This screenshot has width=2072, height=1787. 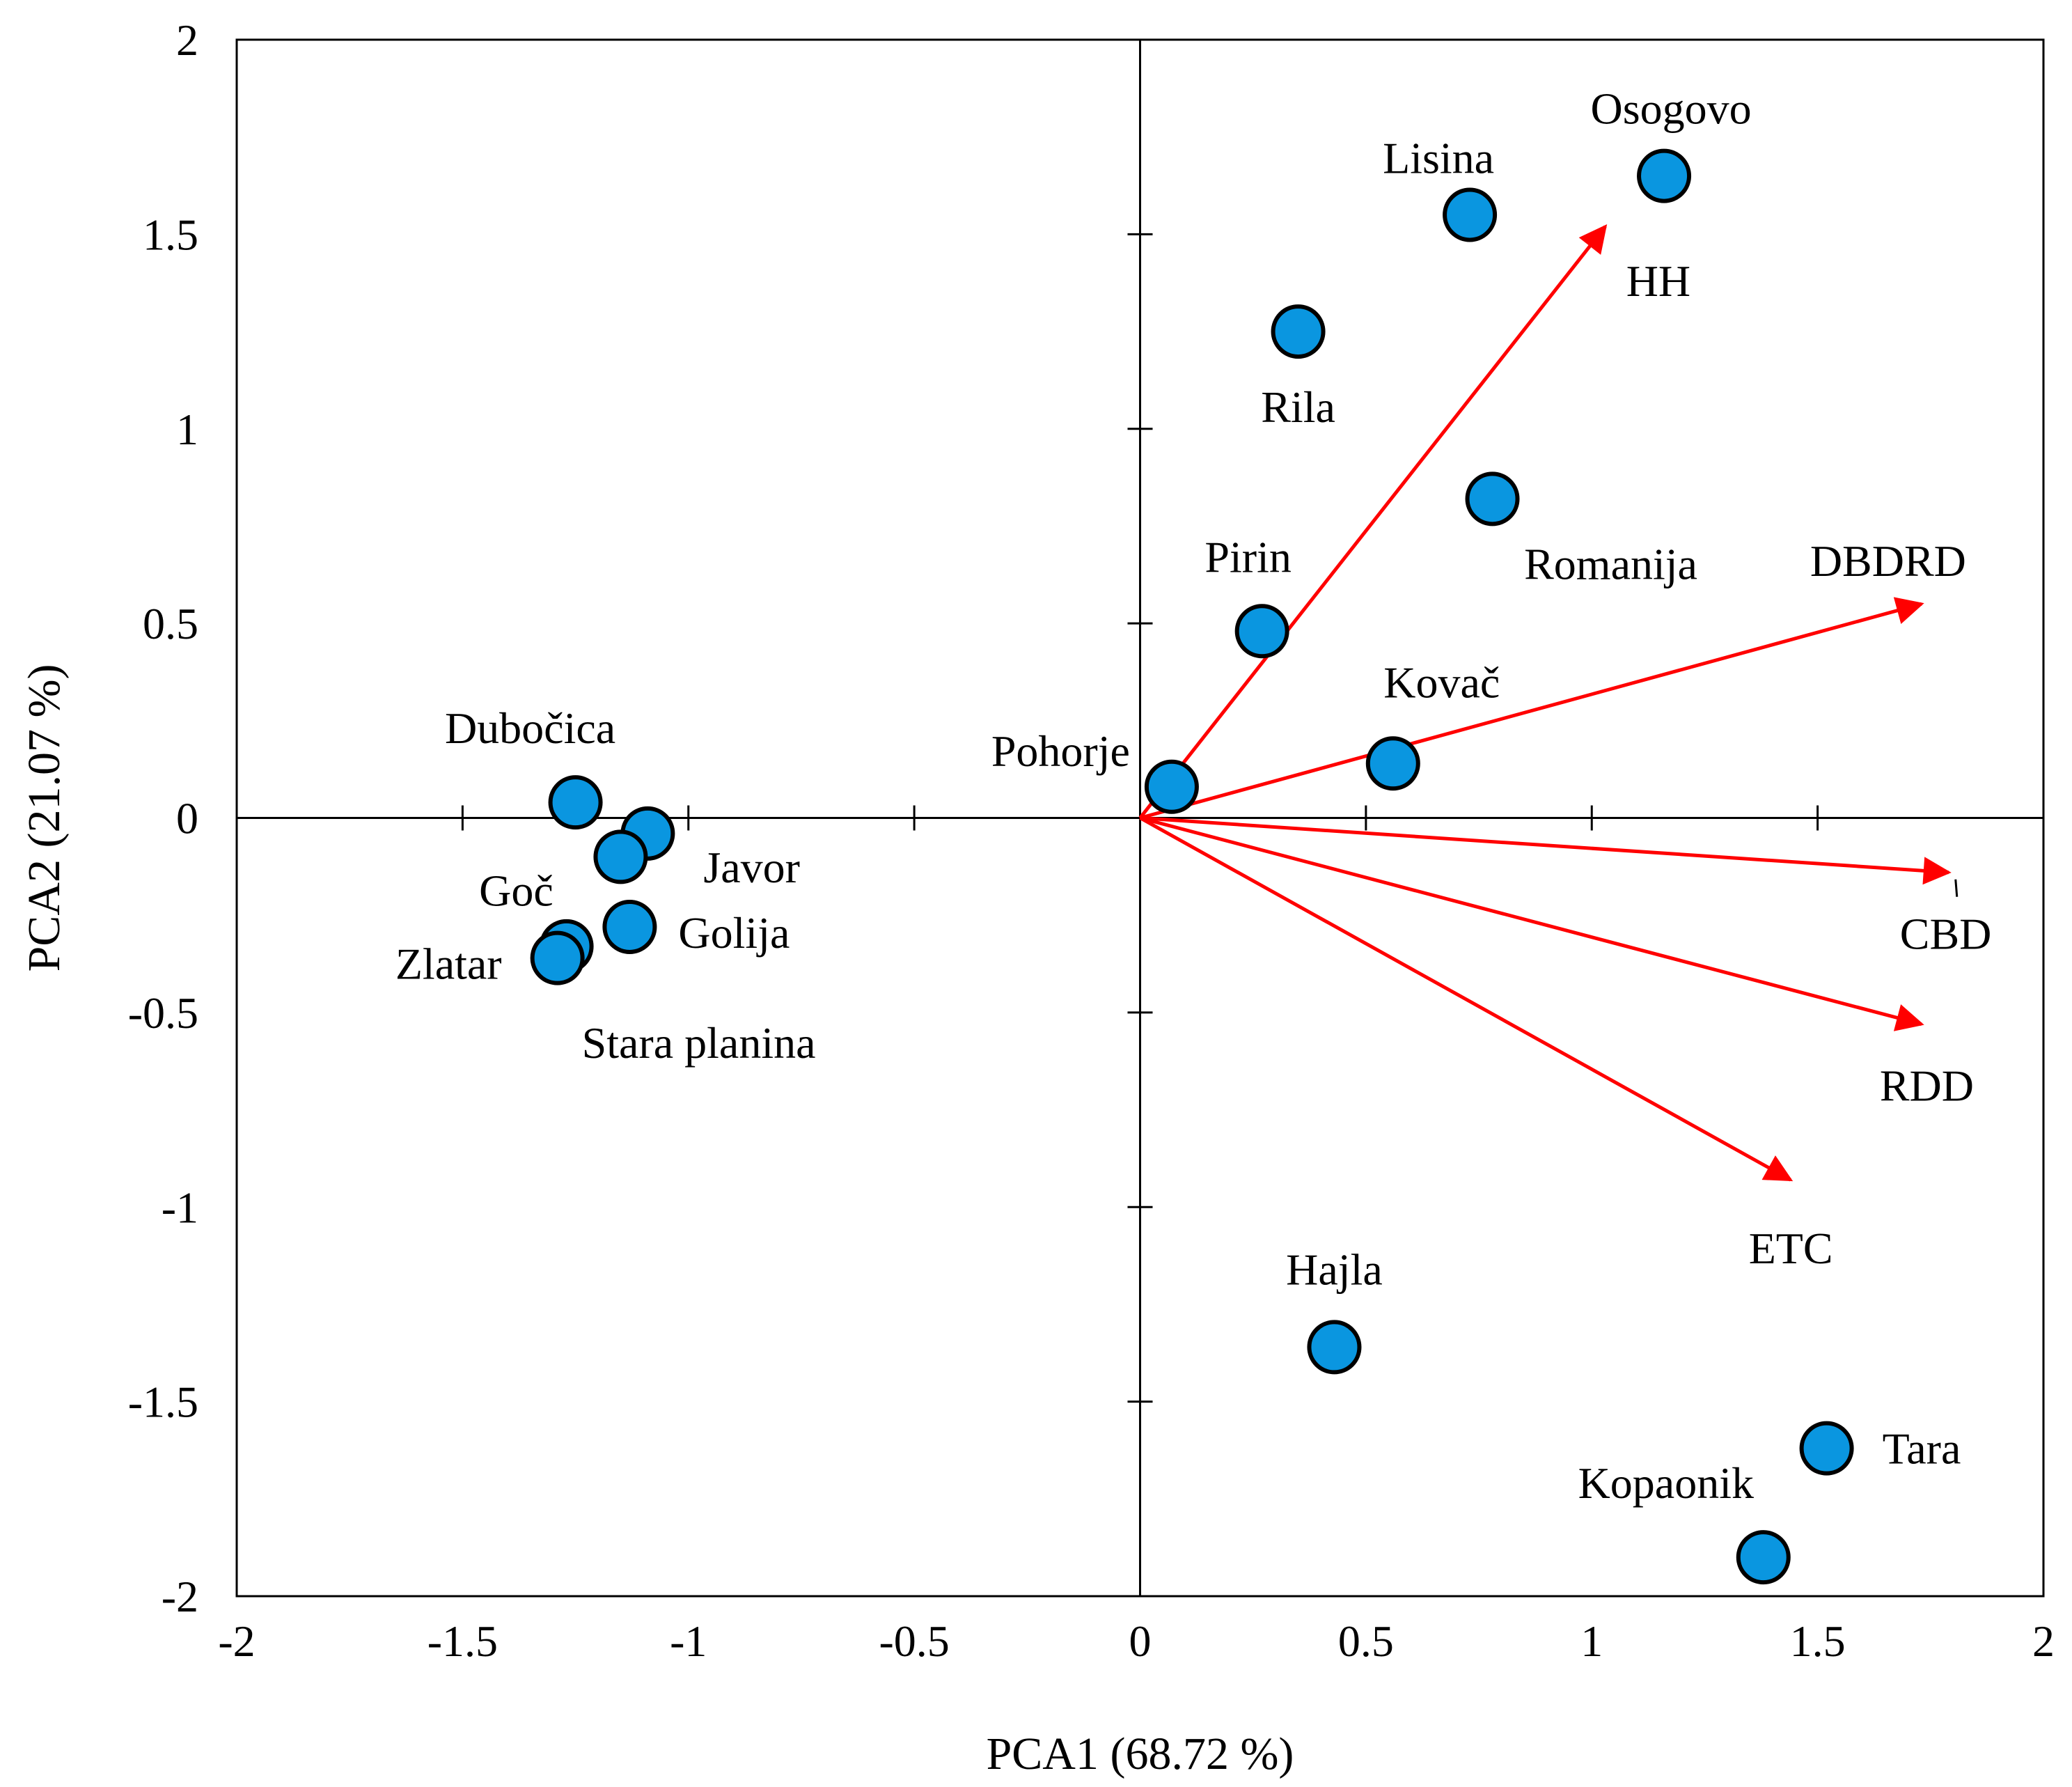 I want to click on point-label: Javor, so click(x=751, y=867).